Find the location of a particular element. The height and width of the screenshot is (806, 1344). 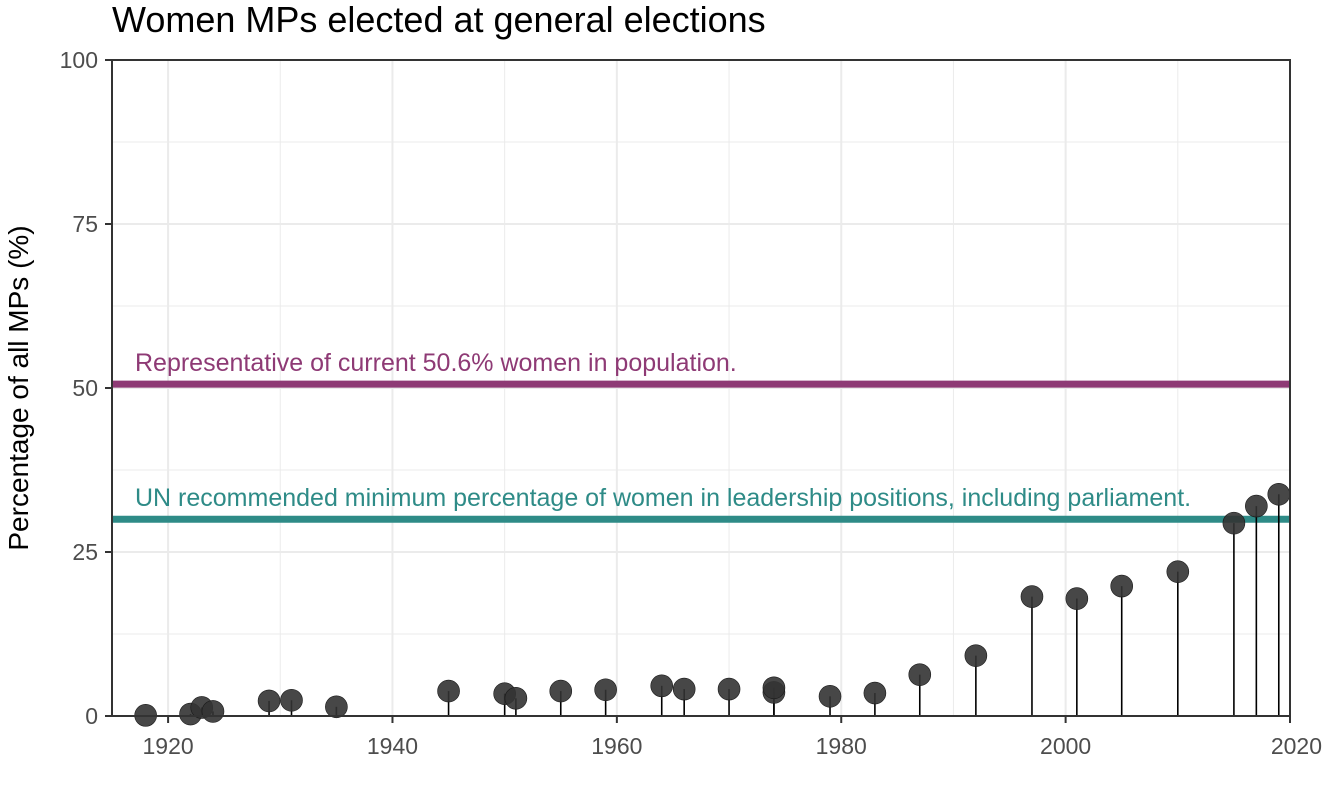

y-tick-label: 100 is located at coordinates (79, 60).